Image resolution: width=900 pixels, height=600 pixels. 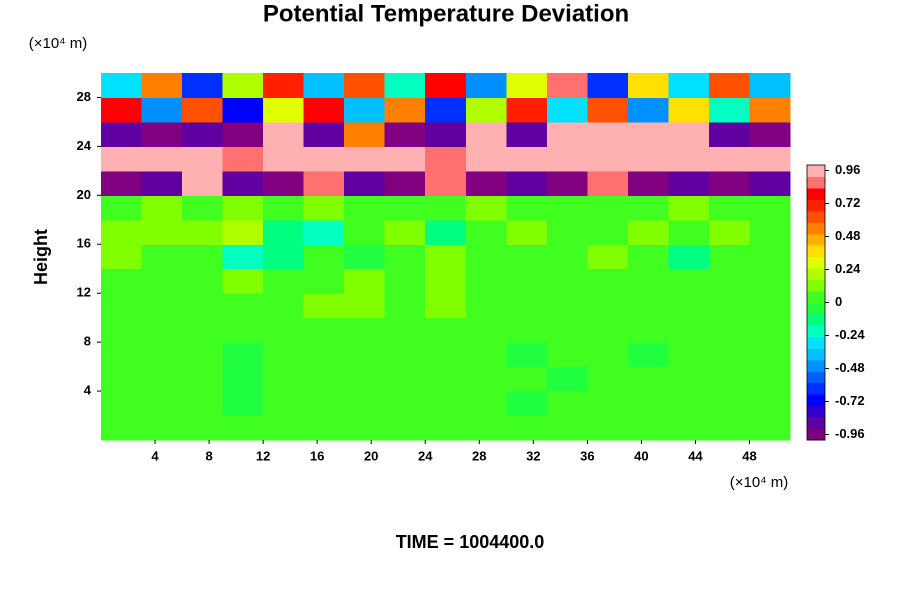 I want to click on x-tick-label: 4, so click(x=155, y=455).